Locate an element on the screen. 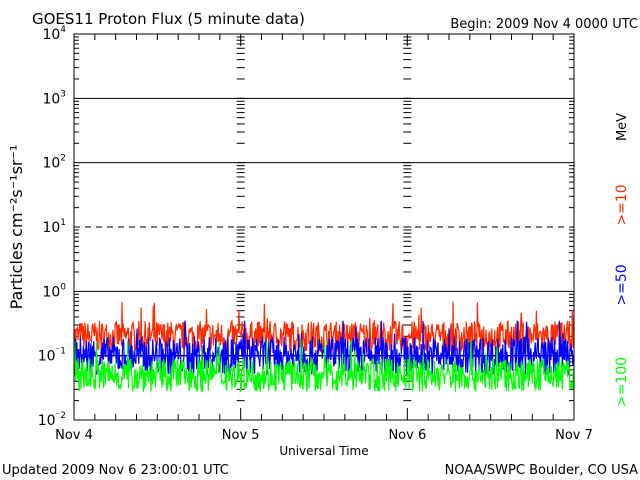  y-axis-label: Particles cm⁻²s⁻¹sr⁻¹ is located at coordinates (16, 227).